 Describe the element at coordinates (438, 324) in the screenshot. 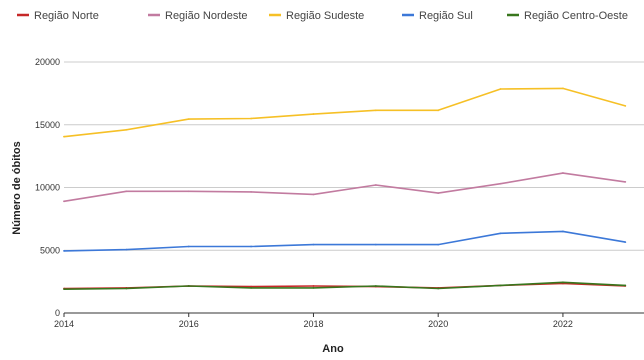

I see `x-tick-label: 2020` at that location.